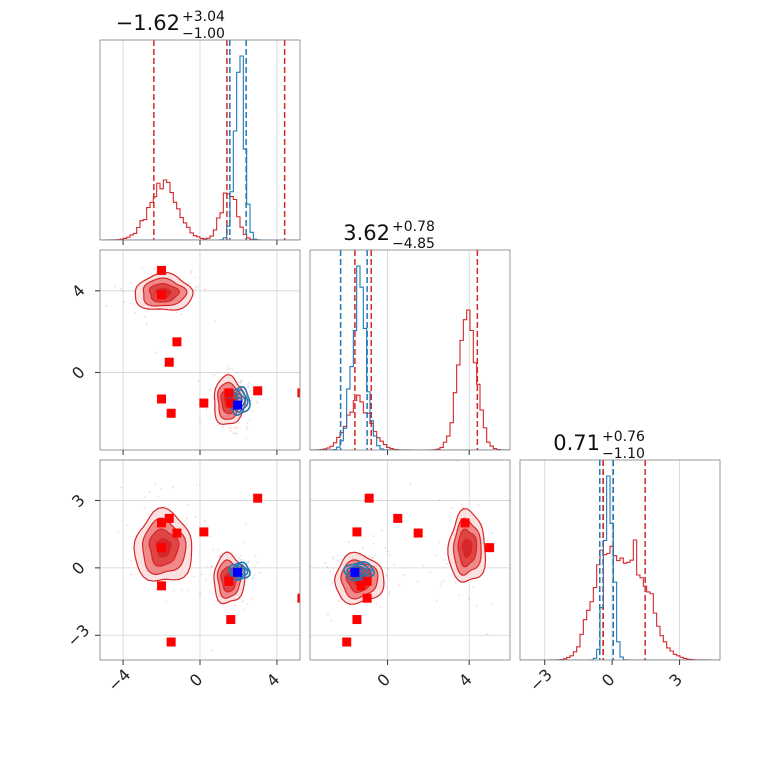 This screenshot has height=760, width=760. I want to click on param-title-1: −1.62 +3.04−1.00, so click(170, 25).